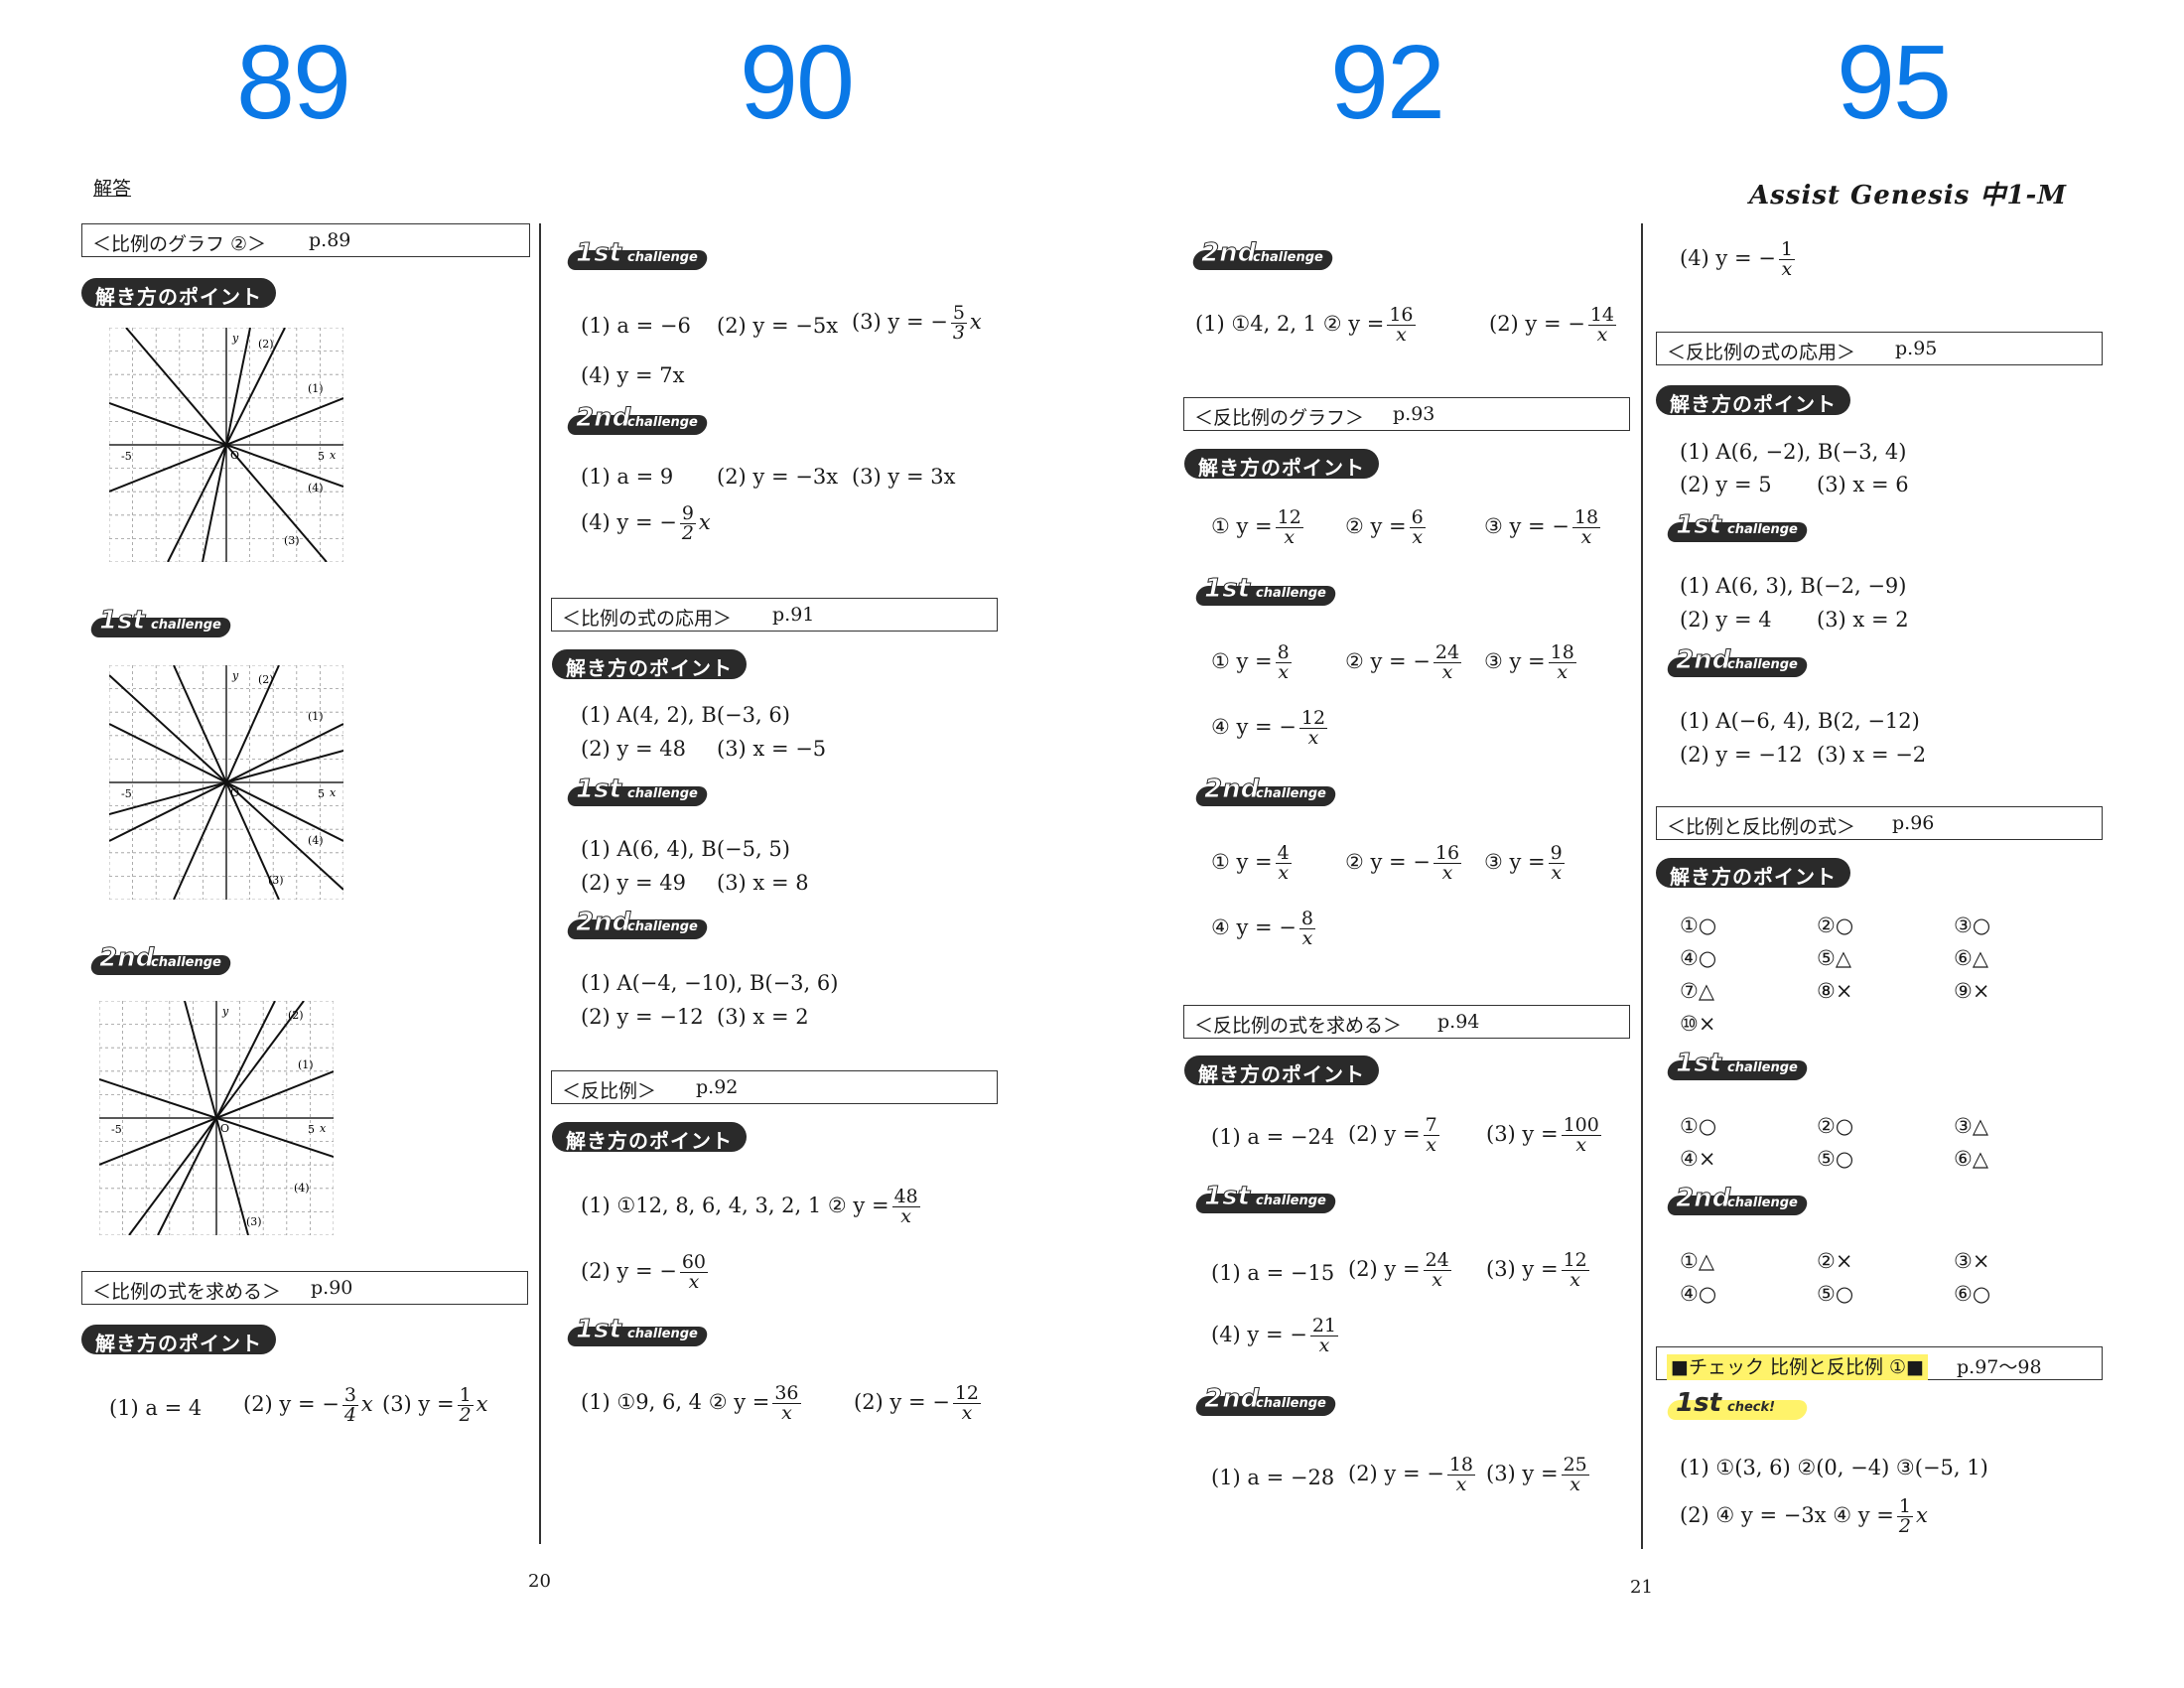 The image size is (2184, 1688). Describe the element at coordinates (786, 1393) in the screenshot. I see `numerator: 36` at that location.